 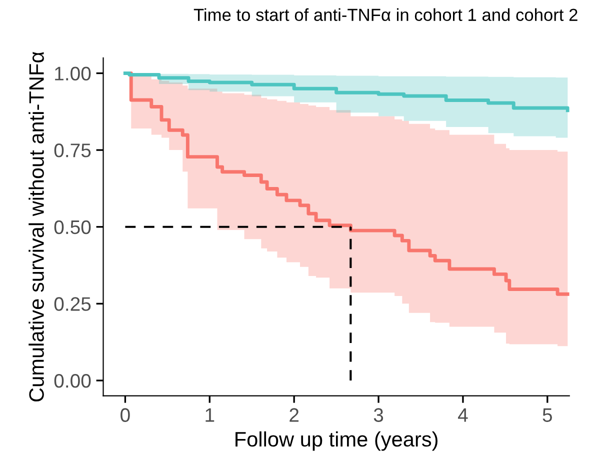 What do you see at coordinates (72, 227) in the screenshot?
I see `y-tick-label: 0.50` at bounding box center [72, 227].